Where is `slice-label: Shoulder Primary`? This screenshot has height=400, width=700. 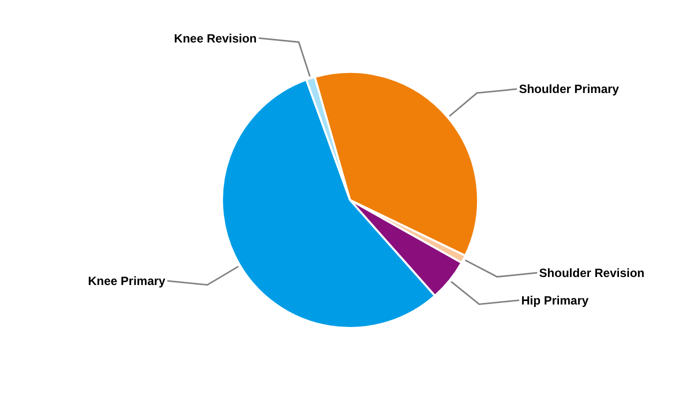 slice-label: Shoulder Primary is located at coordinates (569, 89).